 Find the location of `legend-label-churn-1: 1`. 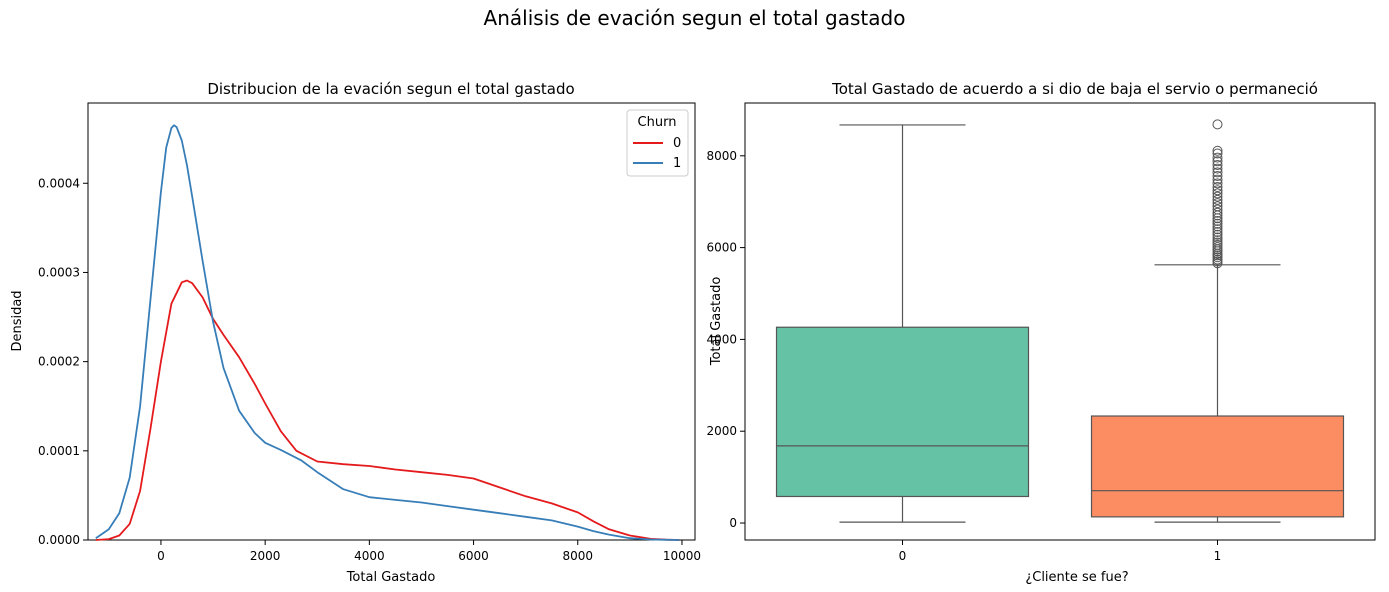

legend-label-churn-1: 1 is located at coordinates (677, 163).